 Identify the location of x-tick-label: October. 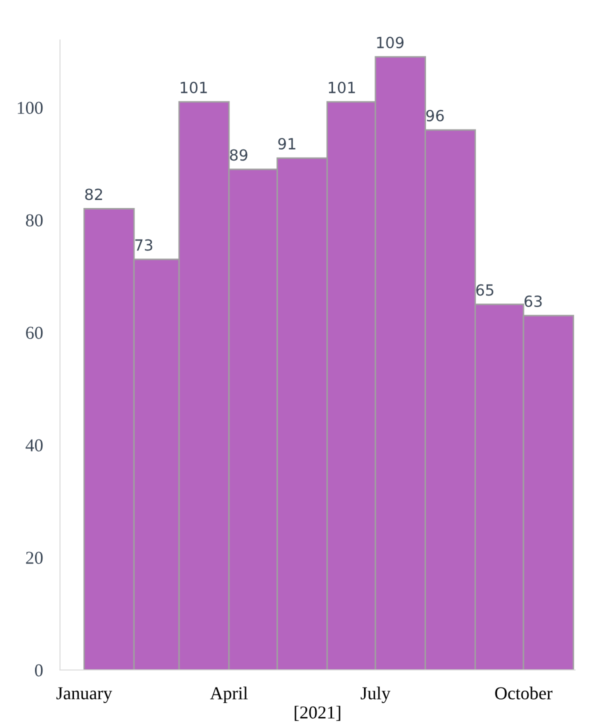
(523, 693).